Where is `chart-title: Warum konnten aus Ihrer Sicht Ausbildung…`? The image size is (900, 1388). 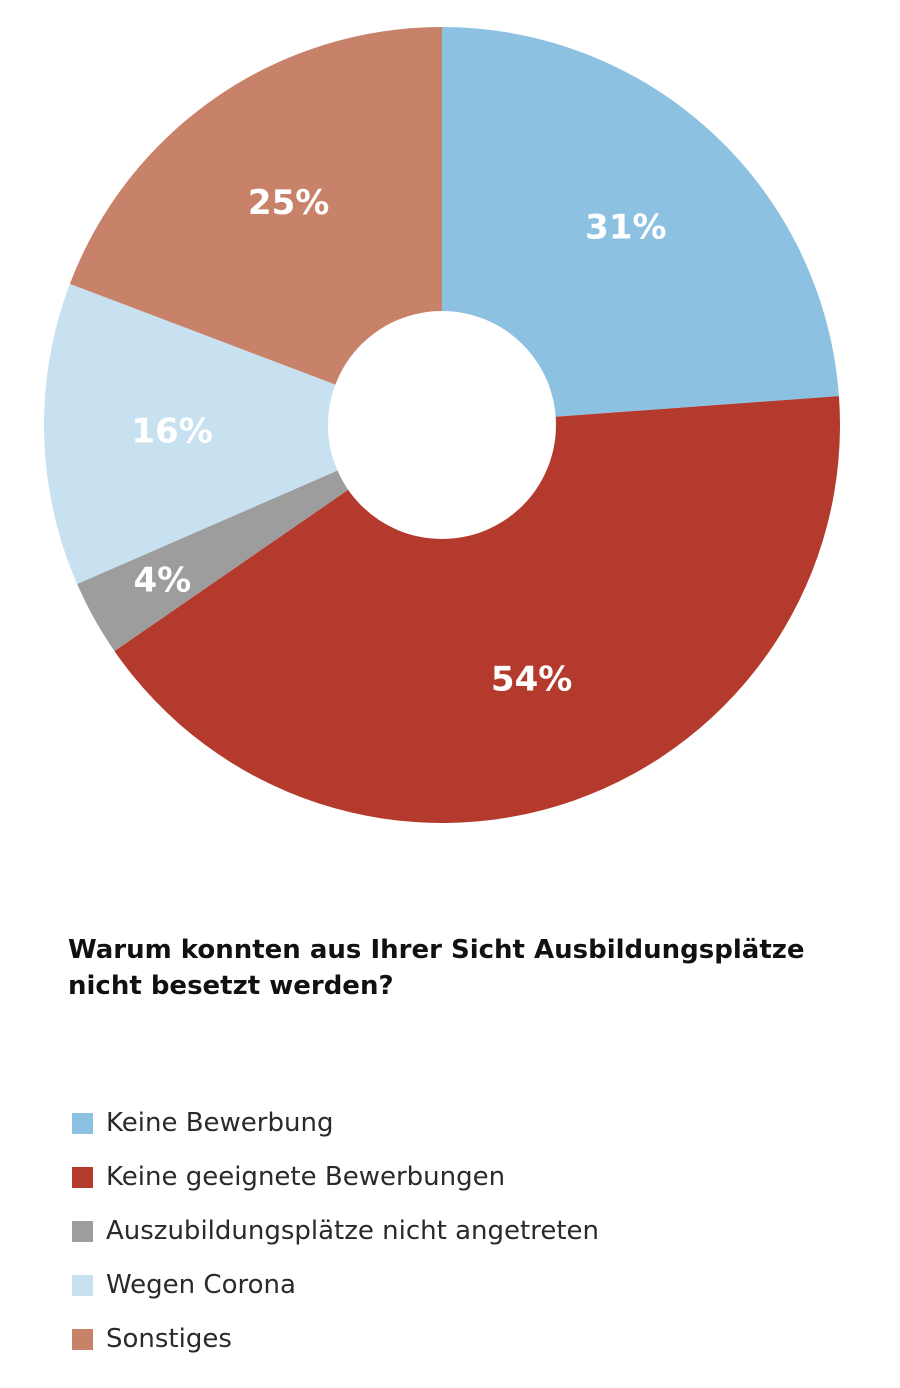
chart-title: Warum konnten aus Ihrer Sicht Ausbildung… is located at coordinates (436, 968).